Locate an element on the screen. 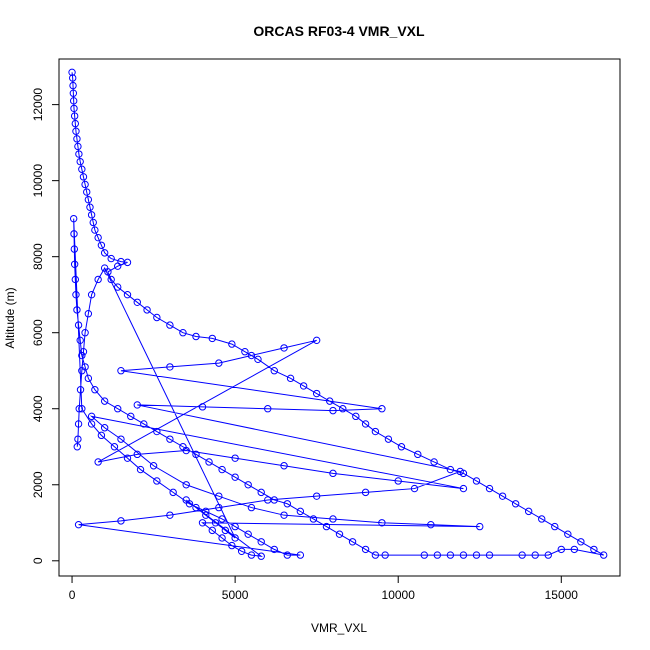 This screenshot has width=650, height=650. y-tick-label: 8000 is located at coordinates (38, 256).